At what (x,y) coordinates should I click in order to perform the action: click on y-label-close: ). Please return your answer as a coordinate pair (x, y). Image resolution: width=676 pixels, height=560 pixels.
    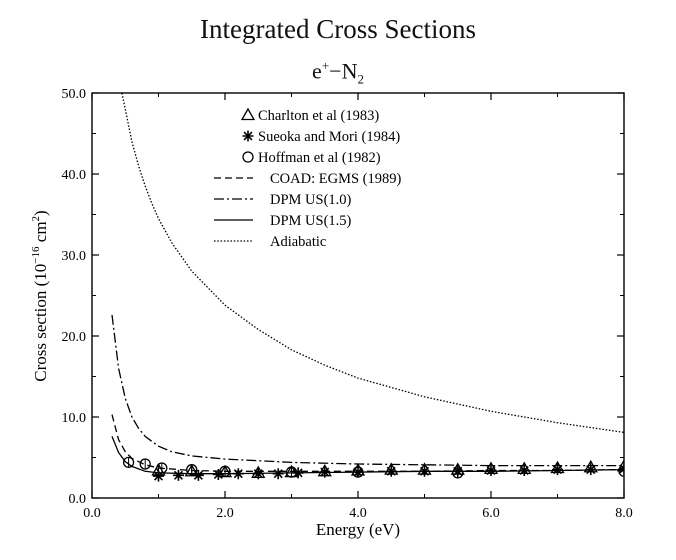
    Looking at the image, I should click on (40, 213).